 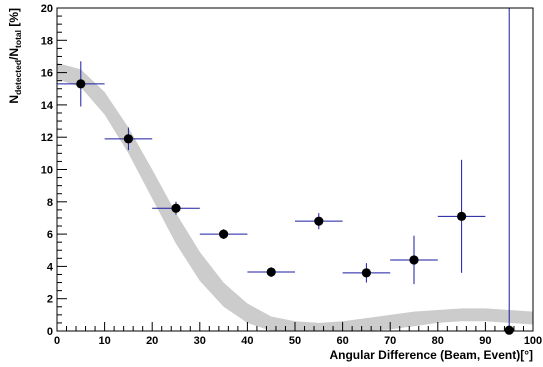 I want to click on x-tick-label: 40, so click(x=247, y=341).